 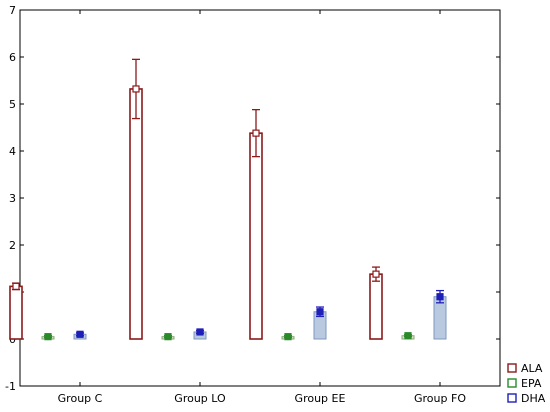 I want to click on legend: ALA EPA DHA, so click(x=526, y=383).